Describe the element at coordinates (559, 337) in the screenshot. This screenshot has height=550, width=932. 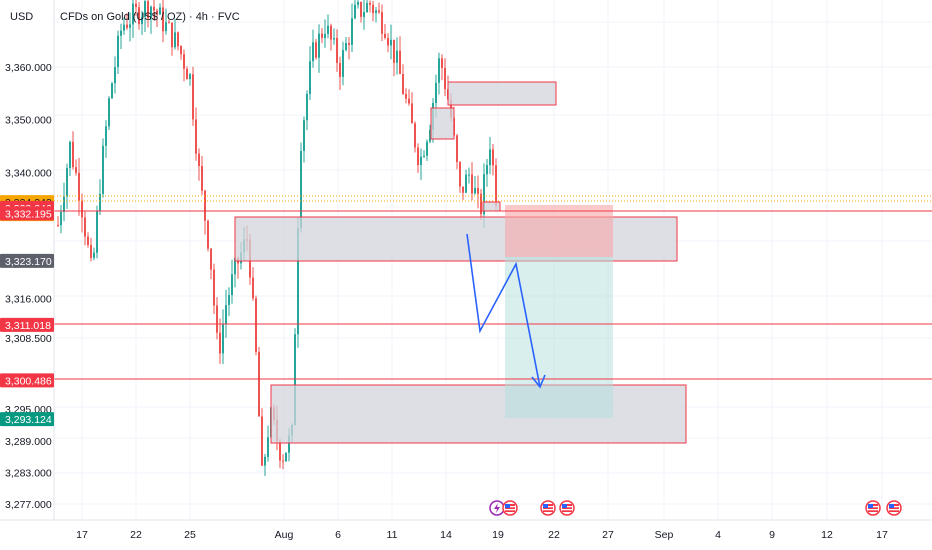
I see `short-position-target-area` at that location.